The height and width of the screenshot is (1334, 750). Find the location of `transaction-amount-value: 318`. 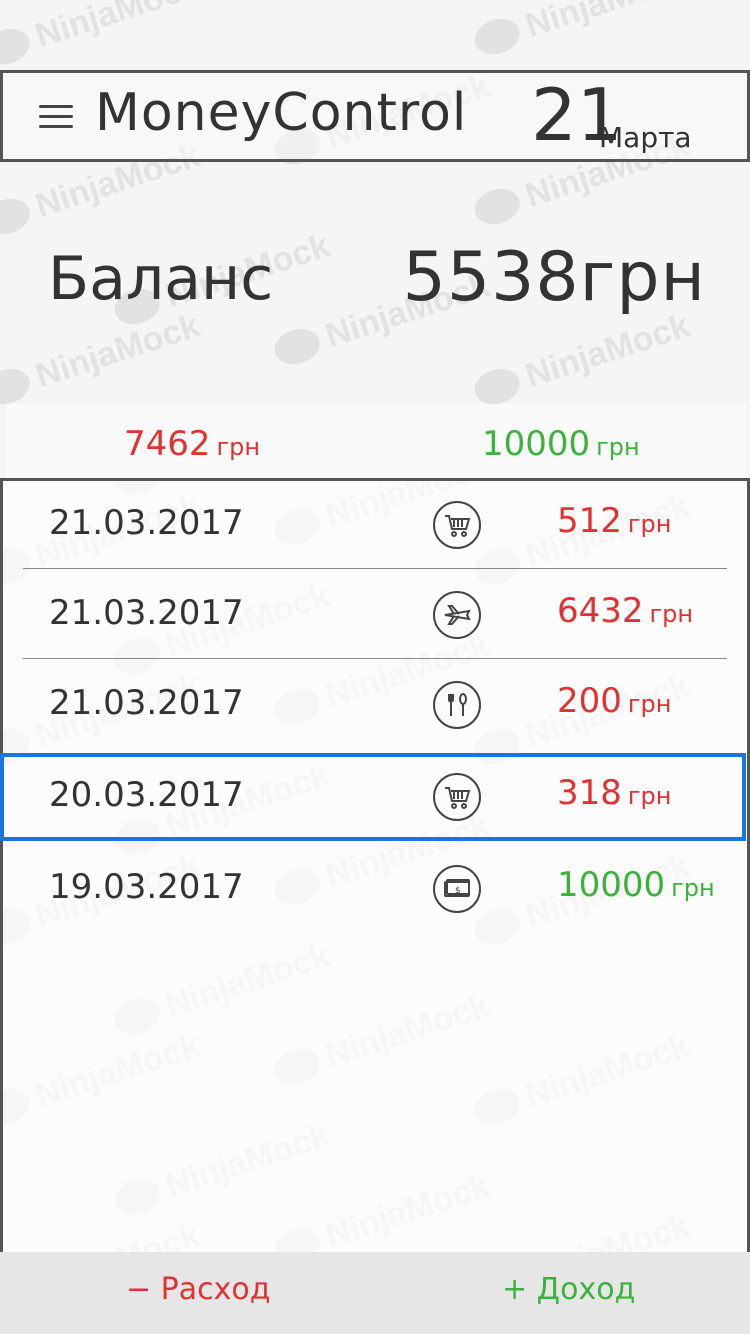

transaction-amount-value: 318 is located at coordinates (589, 793).